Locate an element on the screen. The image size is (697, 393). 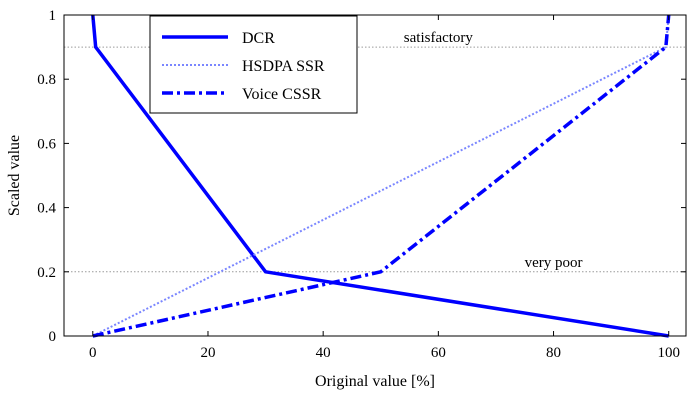
legend-box is located at coordinates (253, 64).